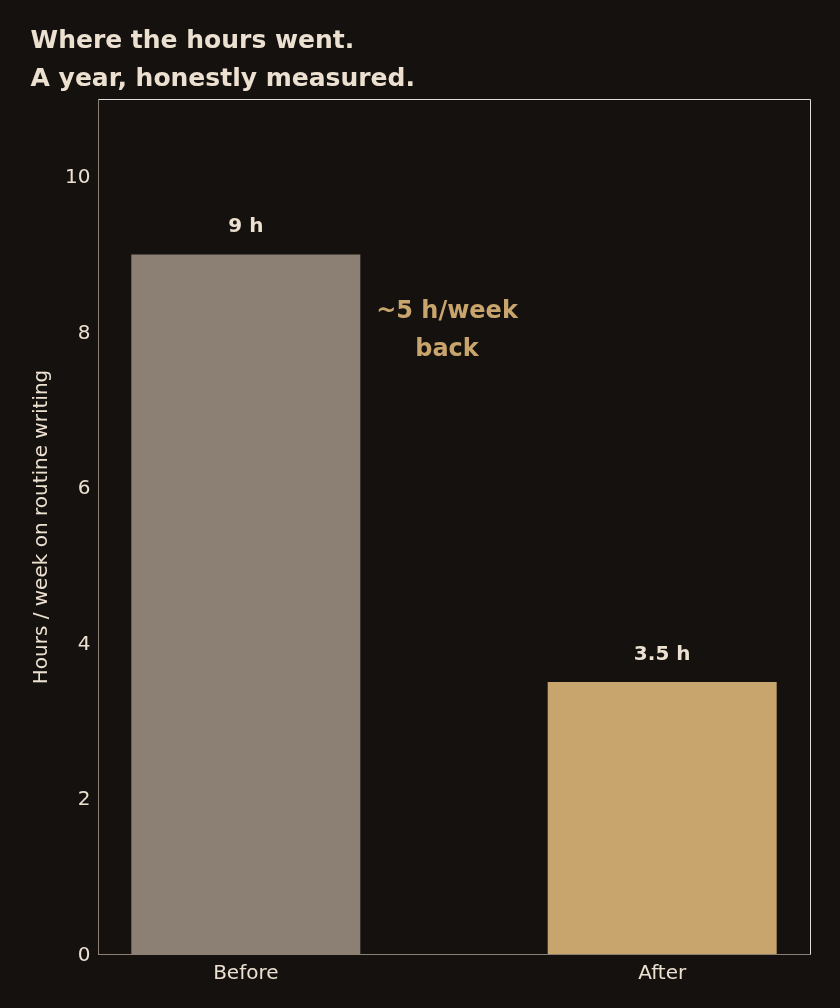  I want to click on data-label: 9 h, so click(246, 225).